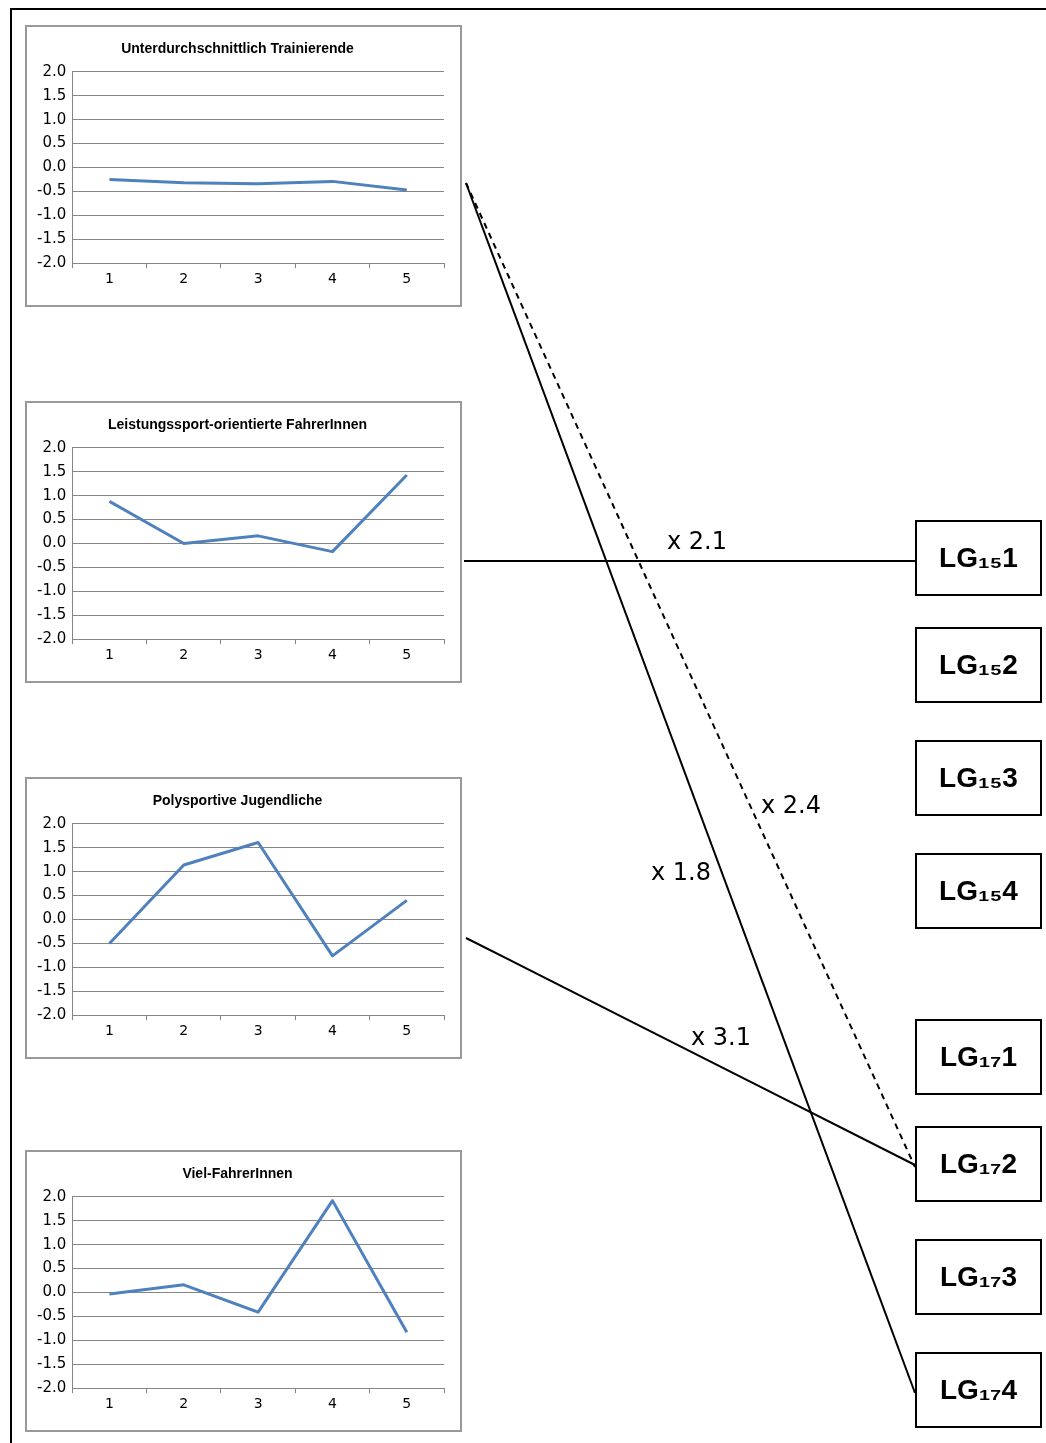  I want to click on chart-title: Viel-FahrerInnen, so click(237, 1173).